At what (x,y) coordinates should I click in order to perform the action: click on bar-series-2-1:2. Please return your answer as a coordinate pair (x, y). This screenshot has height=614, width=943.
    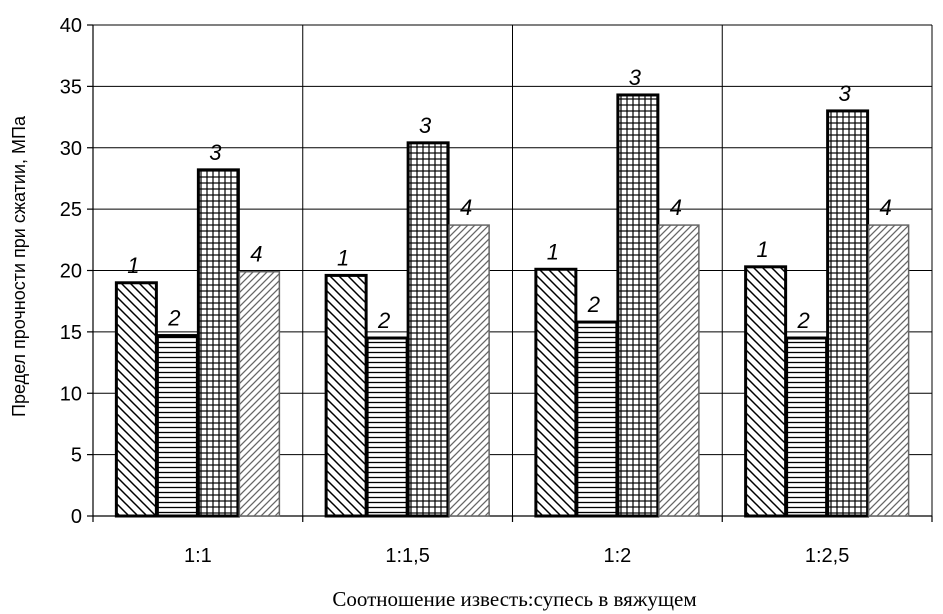
    Looking at the image, I should click on (597, 419).